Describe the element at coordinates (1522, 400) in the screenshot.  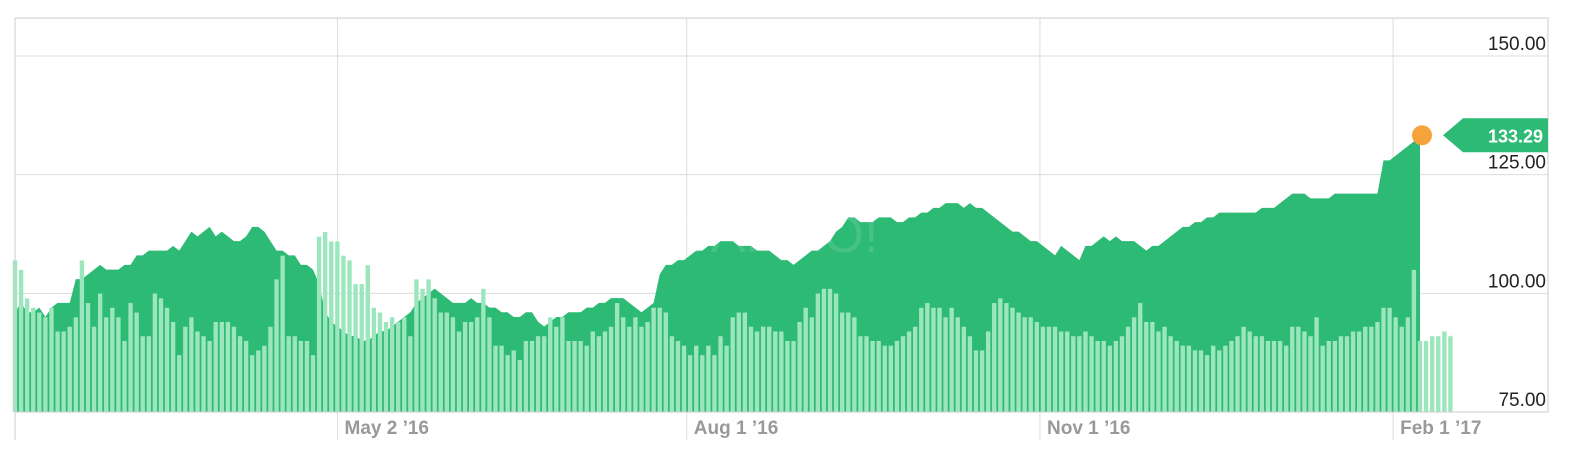
I see `y-tick-label: 75.00` at that location.